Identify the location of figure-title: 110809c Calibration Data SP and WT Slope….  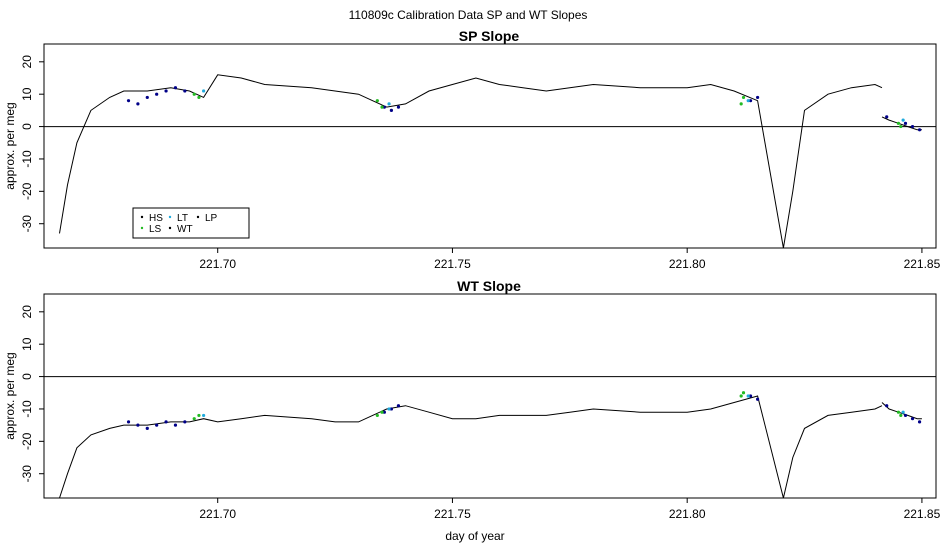
(468, 15).